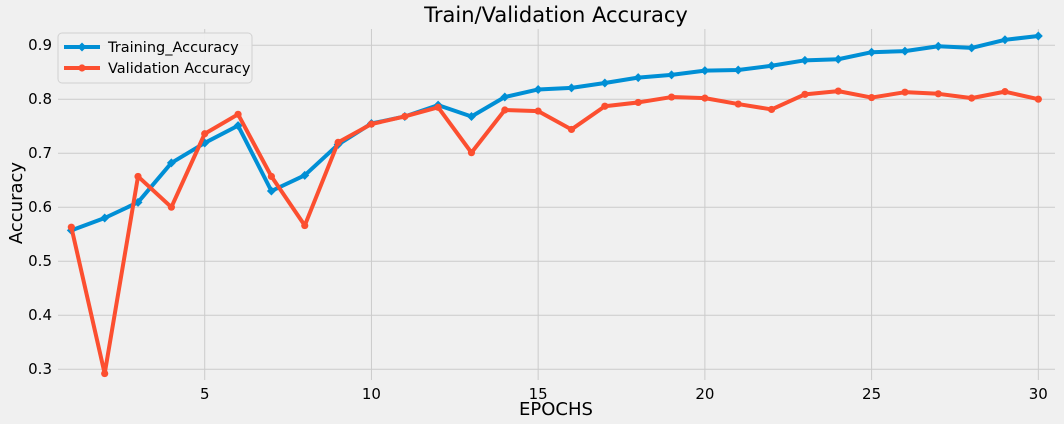  What do you see at coordinates (40, 45) in the screenshot?
I see `y-tick-label: 0.9` at bounding box center [40, 45].